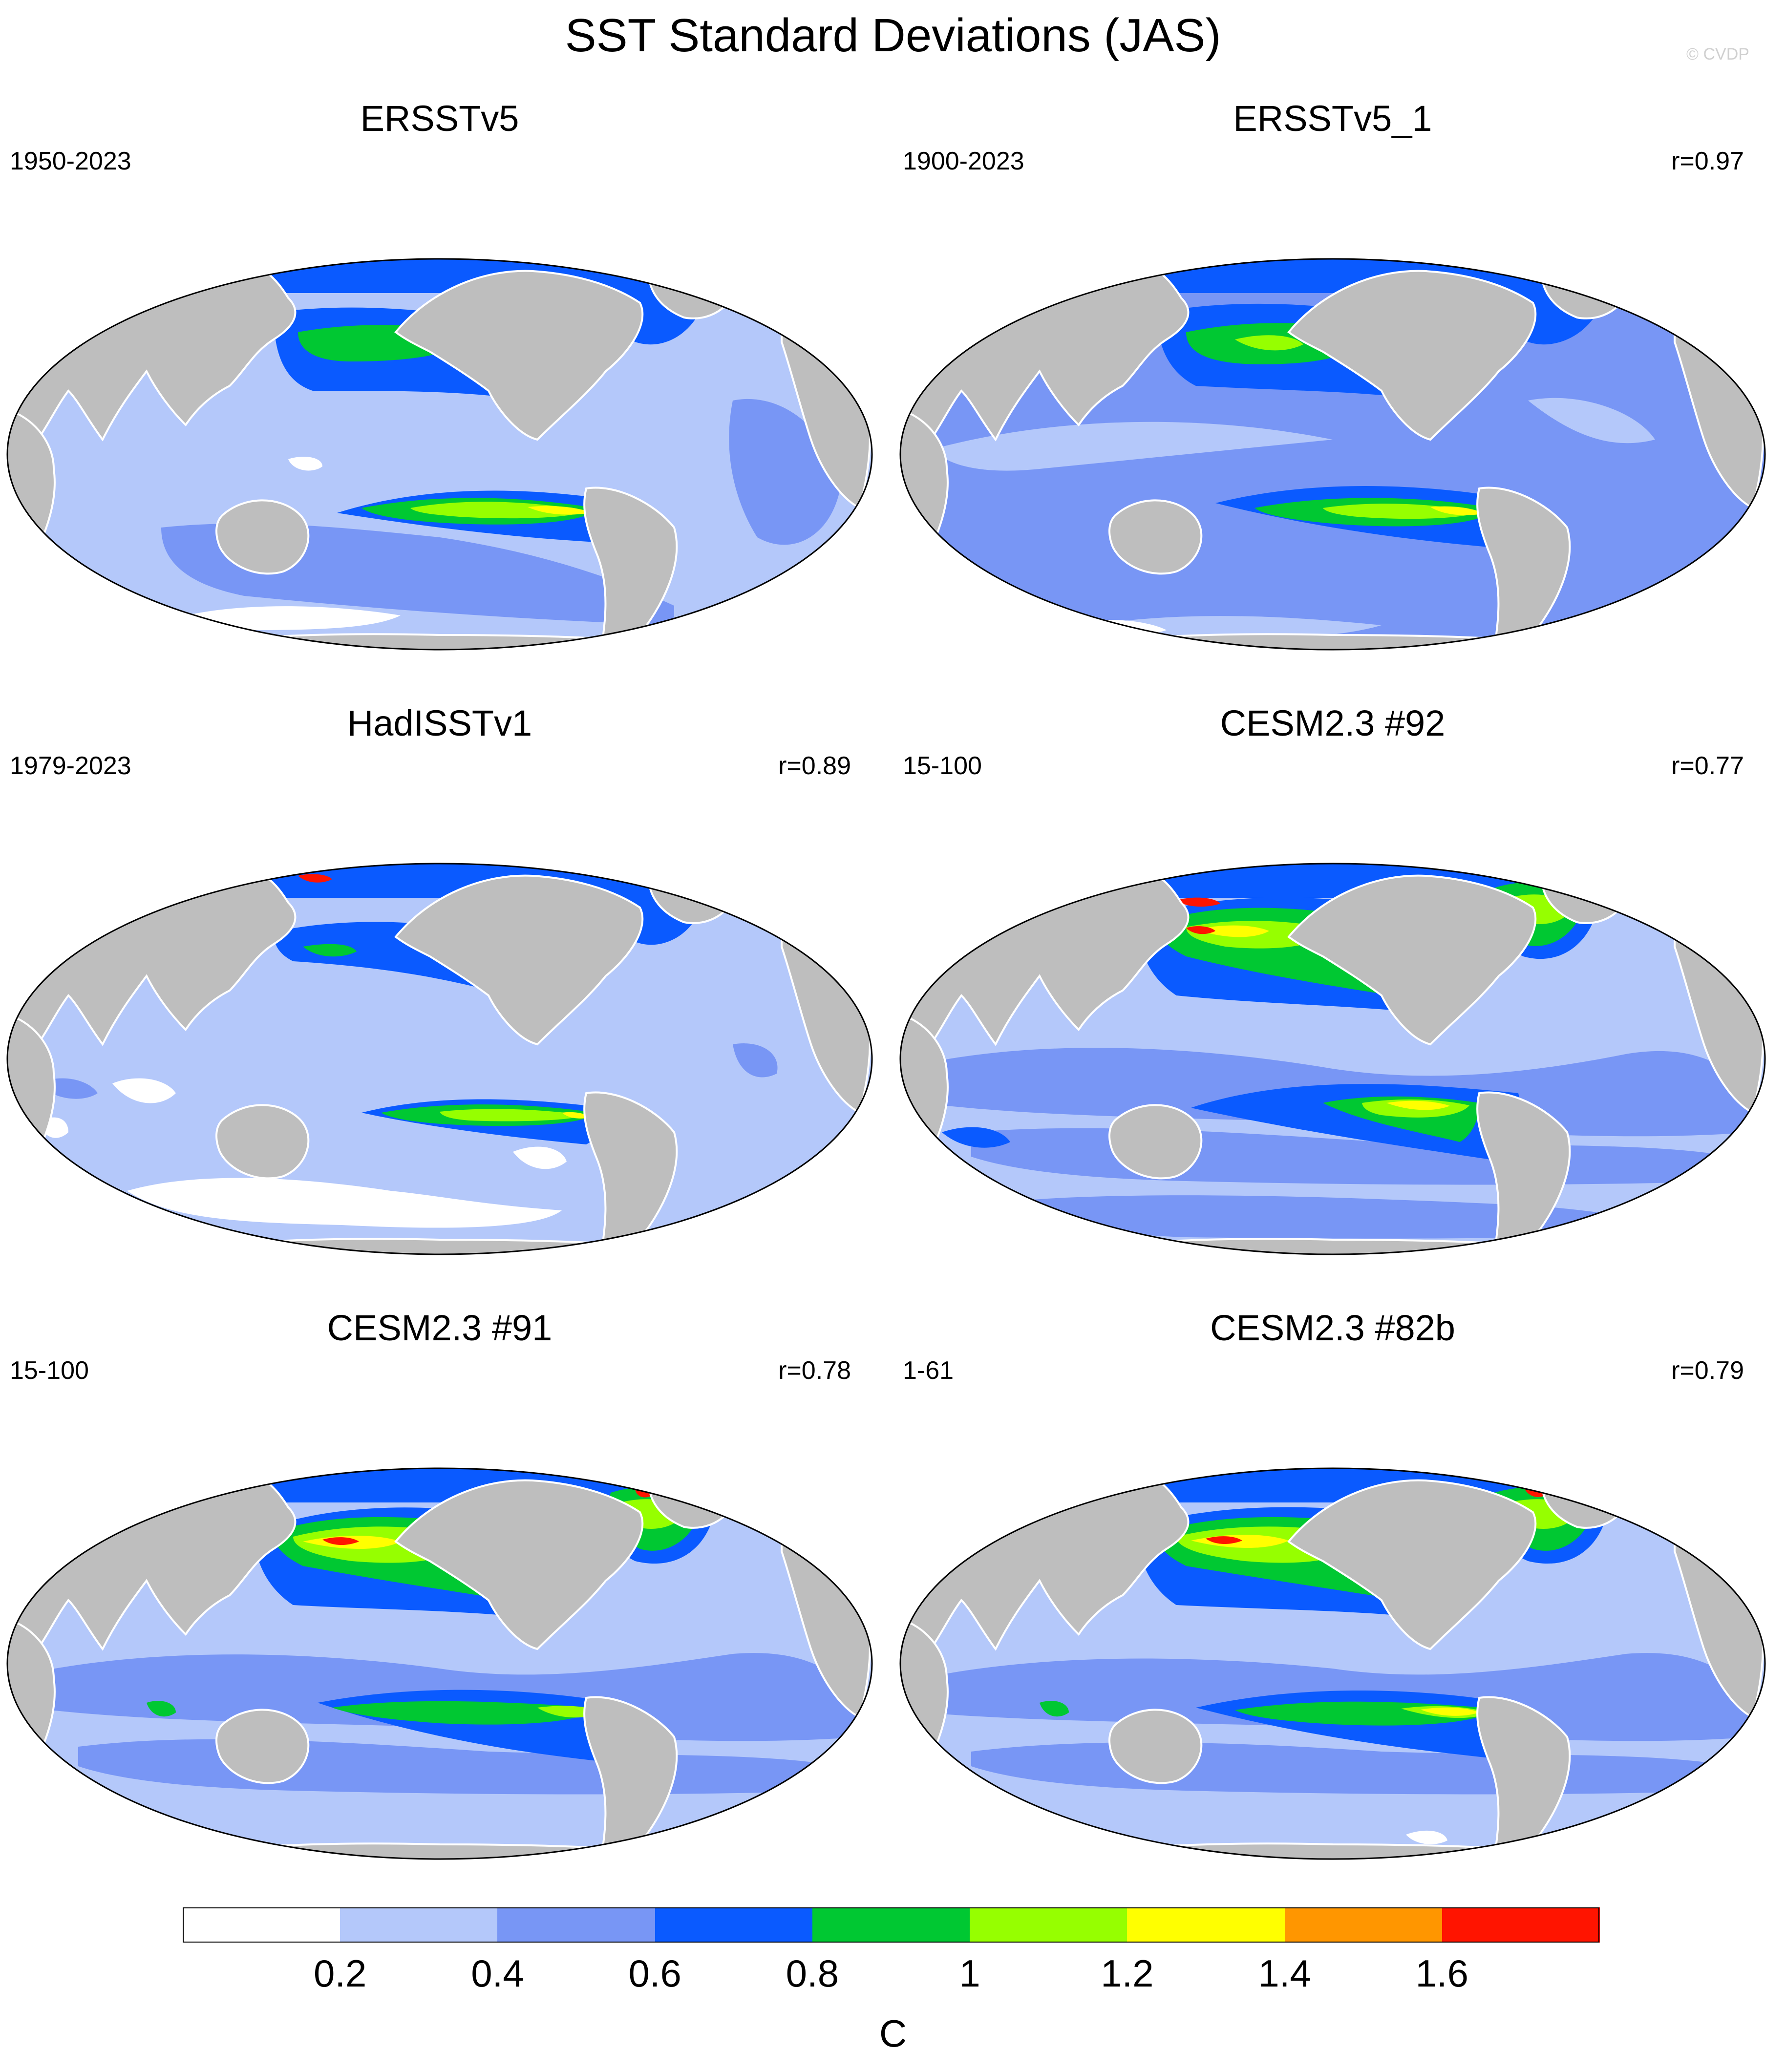 Image resolution: width=1786 pixels, height=2072 pixels. I want to click on panel-period: 1979-2023, so click(70, 766).